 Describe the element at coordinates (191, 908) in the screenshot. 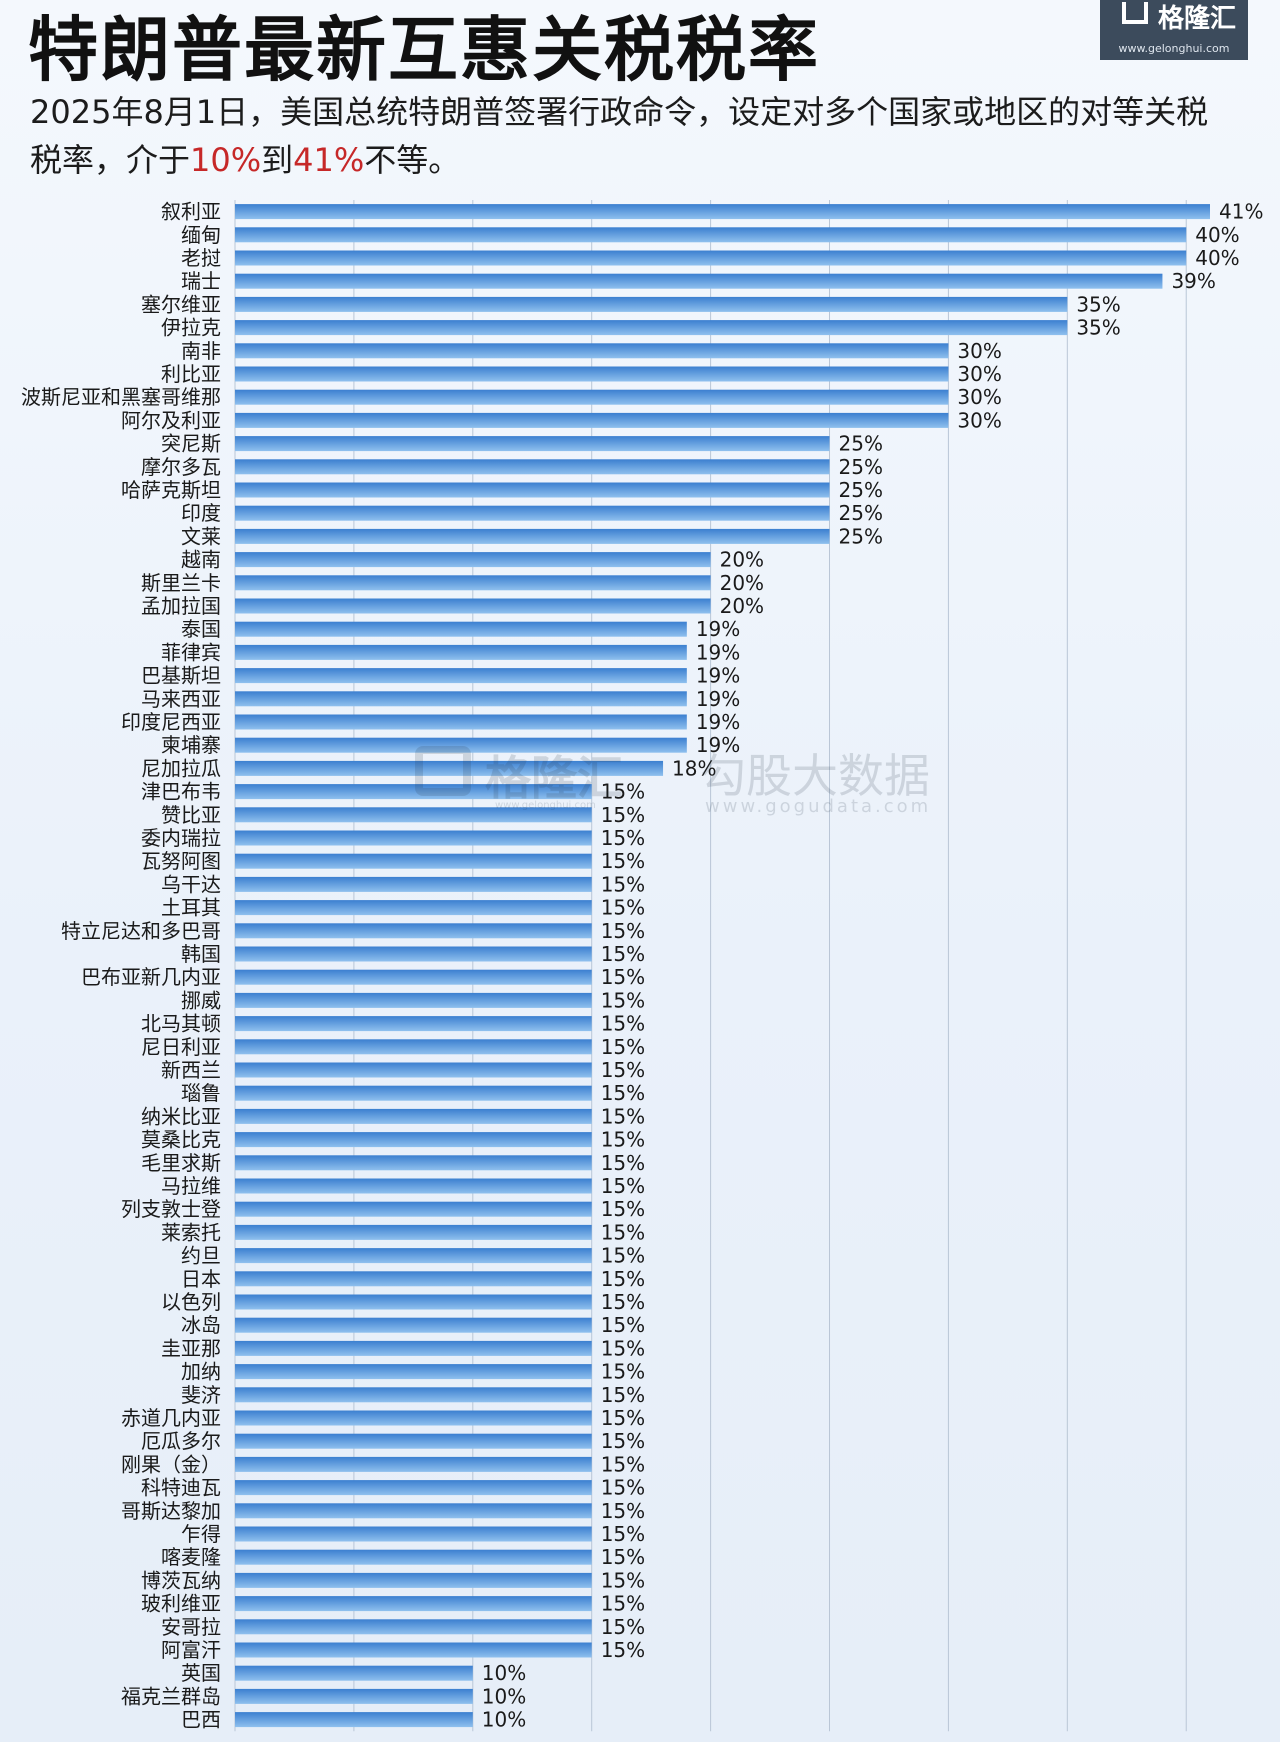

I see `category-label: 土耳其` at that location.